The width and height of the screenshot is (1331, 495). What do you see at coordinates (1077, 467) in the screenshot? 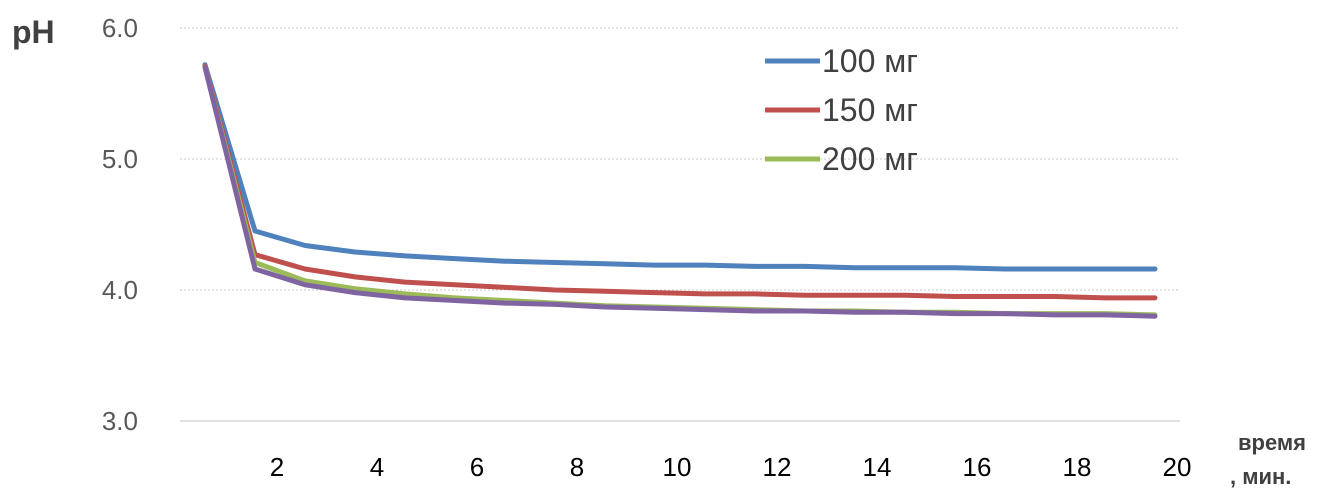
I see `x-tick-label: 18` at bounding box center [1077, 467].